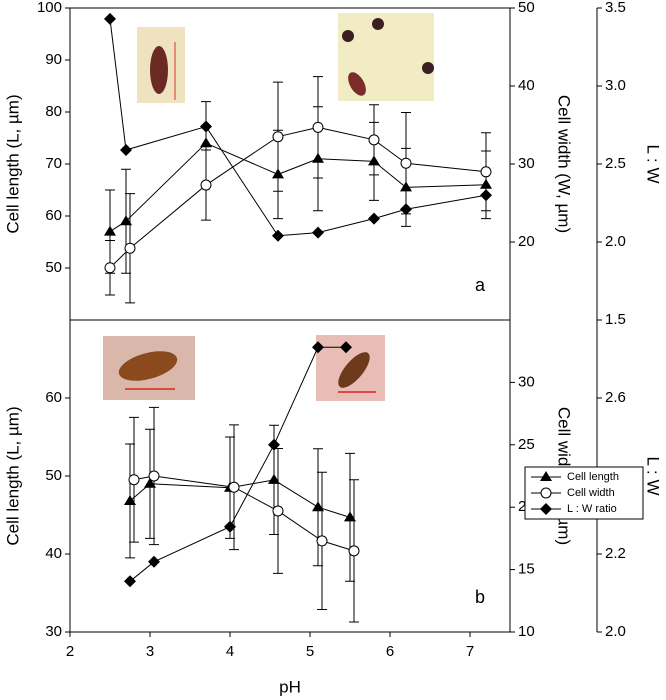 The height and width of the screenshot is (700, 666). Describe the element at coordinates (593, 477) in the screenshot. I see `legend-label: Cell length` at that location.